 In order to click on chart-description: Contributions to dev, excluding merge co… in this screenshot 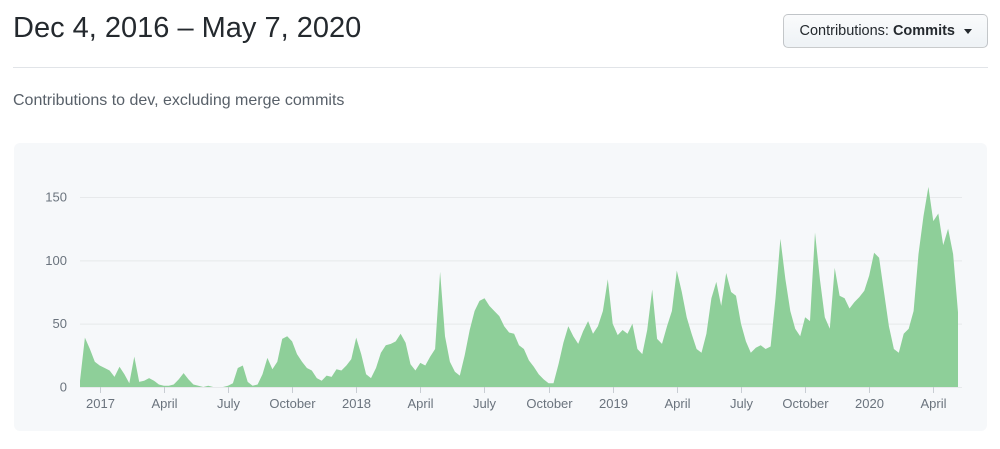, I will do `click(179, 100)`.